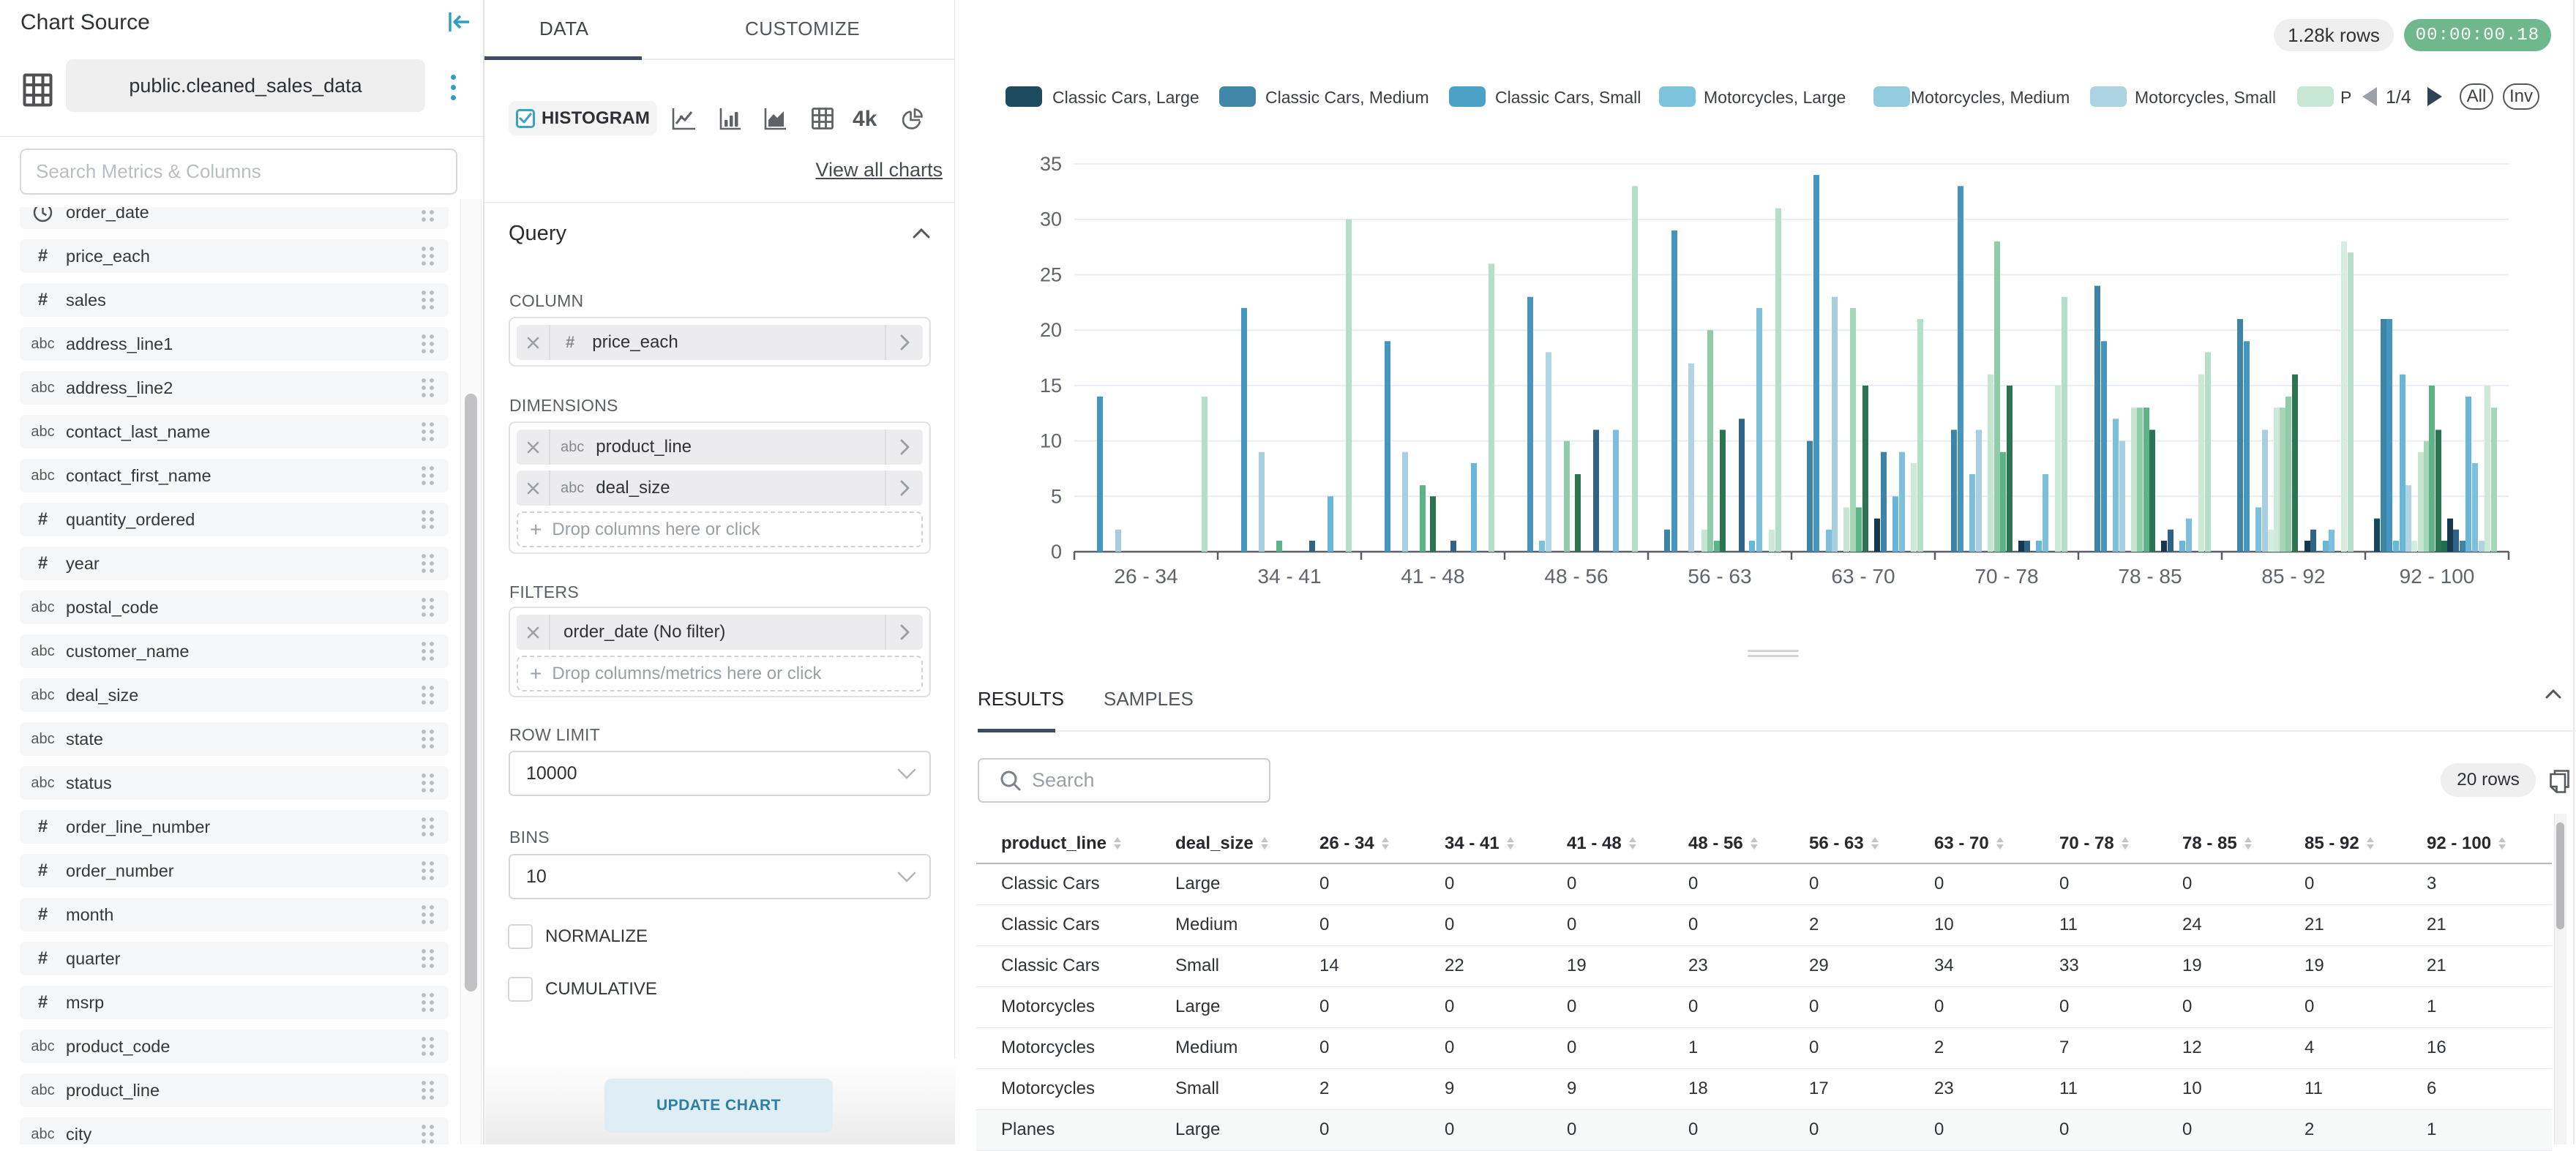  I want to click on svg-text: 0, so click(1056, 552).